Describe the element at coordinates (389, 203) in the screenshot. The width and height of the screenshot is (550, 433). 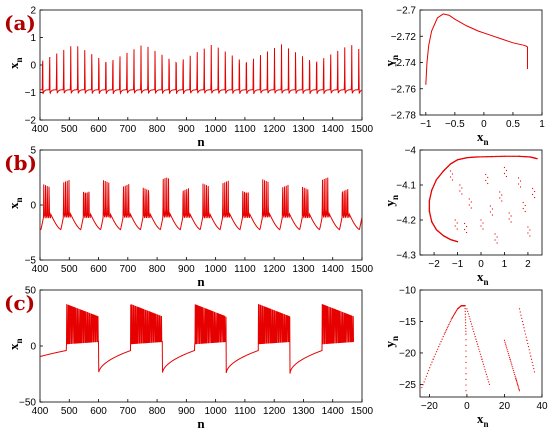
I see `y-axis-label-base: y` at that location.